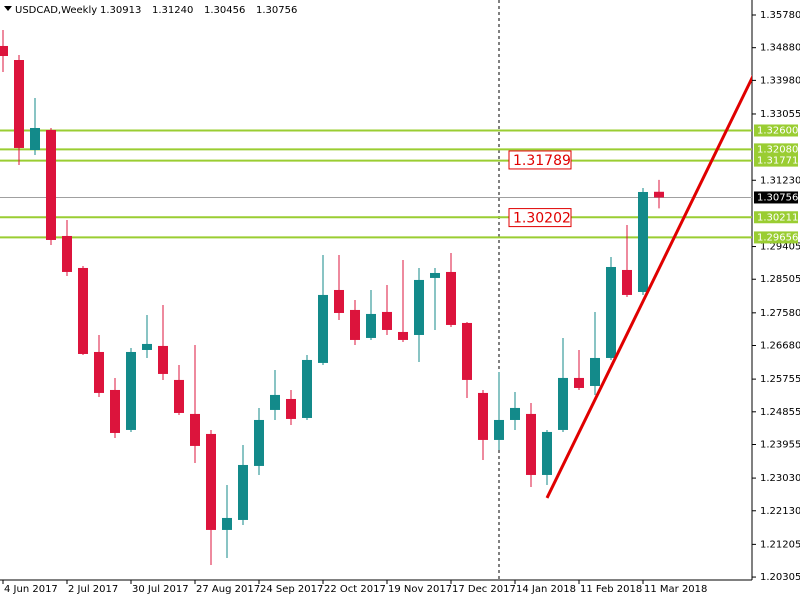 Image resolution: width=800 pixels, height=600 pixels. What do you see at coordinates (780, 15) in the screenshot?
I see `y-tick-label: 1.35780` at bounding box center [780, 15].